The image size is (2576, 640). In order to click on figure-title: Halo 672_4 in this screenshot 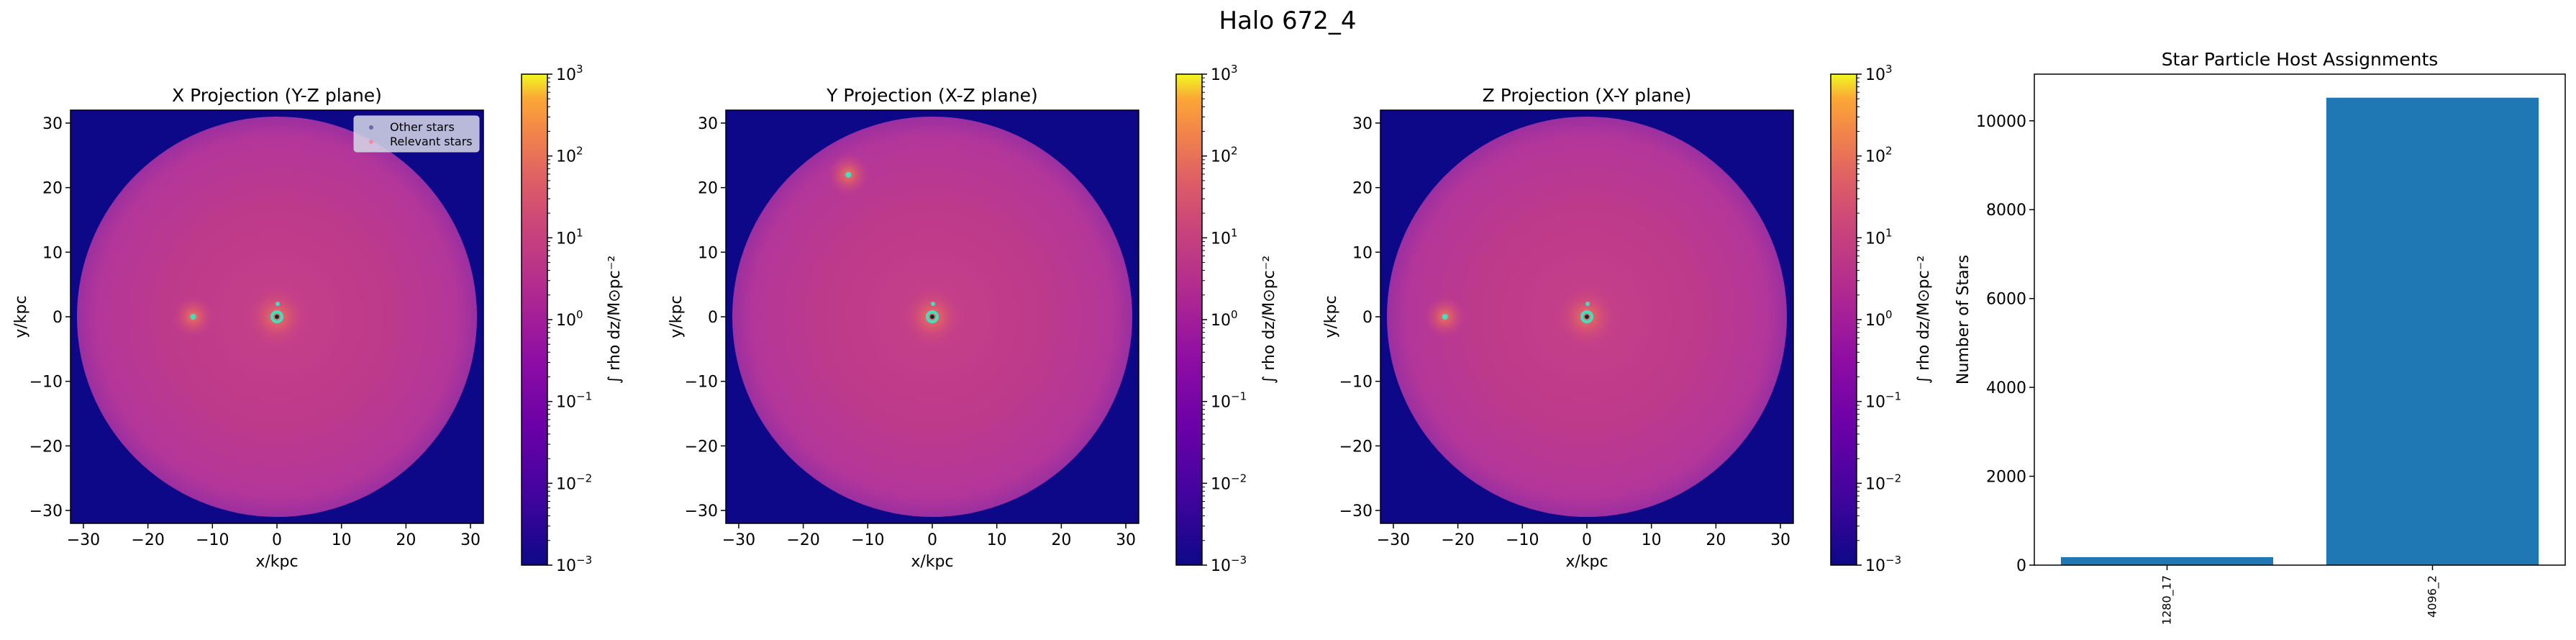, I will do `click(1288, 20)`.